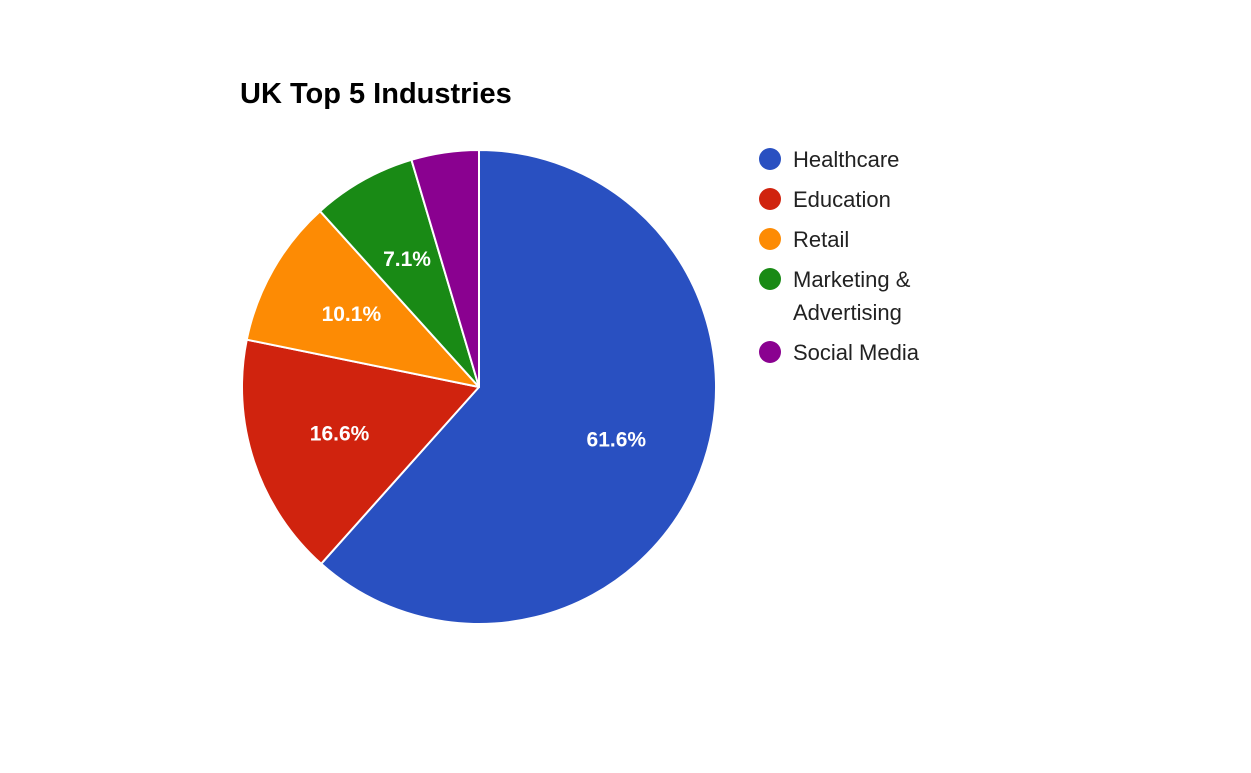  What do you see at coordinates (617, 439) in the screenshot?
I see `slice-label-healthcare: 61.6%` at bounding box center [617, 439].